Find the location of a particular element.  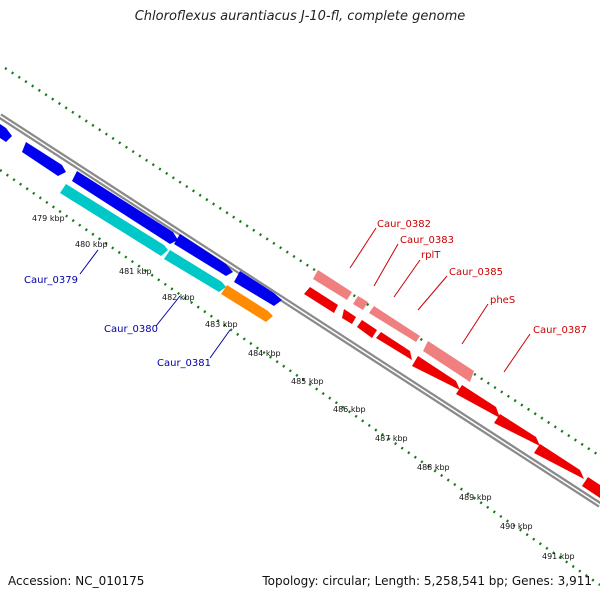

gene-label-rplt: rplT is located at coordinates (431, 255).